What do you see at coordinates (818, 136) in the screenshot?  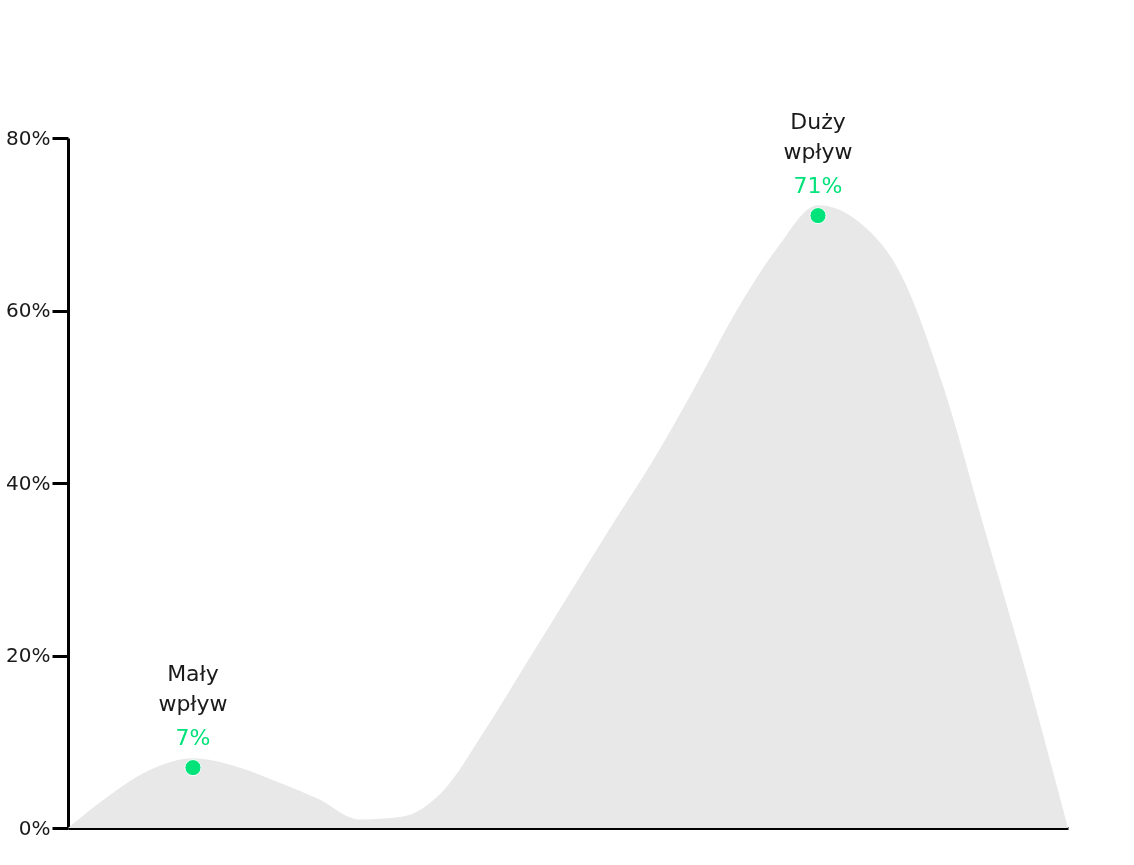 I see `annotation: Duży wpływ` at bounding box center [818, 136].